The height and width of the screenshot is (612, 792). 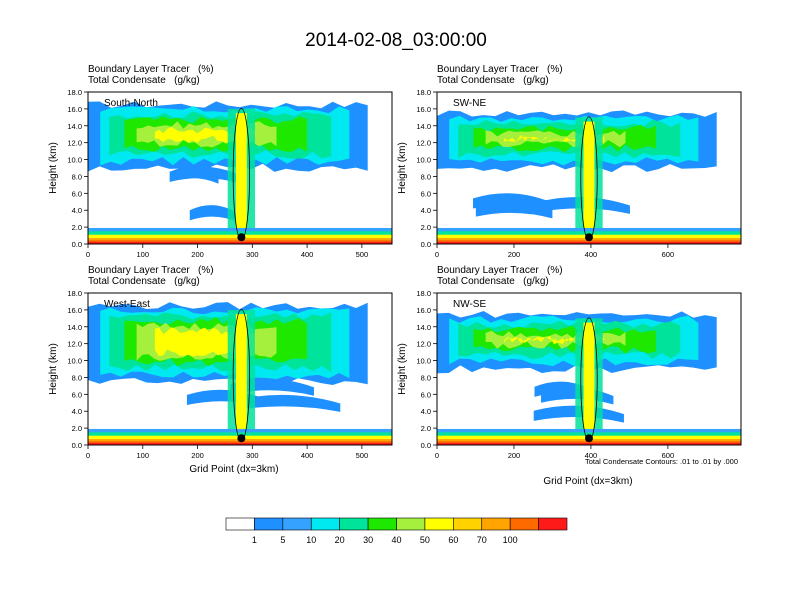 I want to click on panel-4-ylabel: Height (km), so click(x=402, y=369).